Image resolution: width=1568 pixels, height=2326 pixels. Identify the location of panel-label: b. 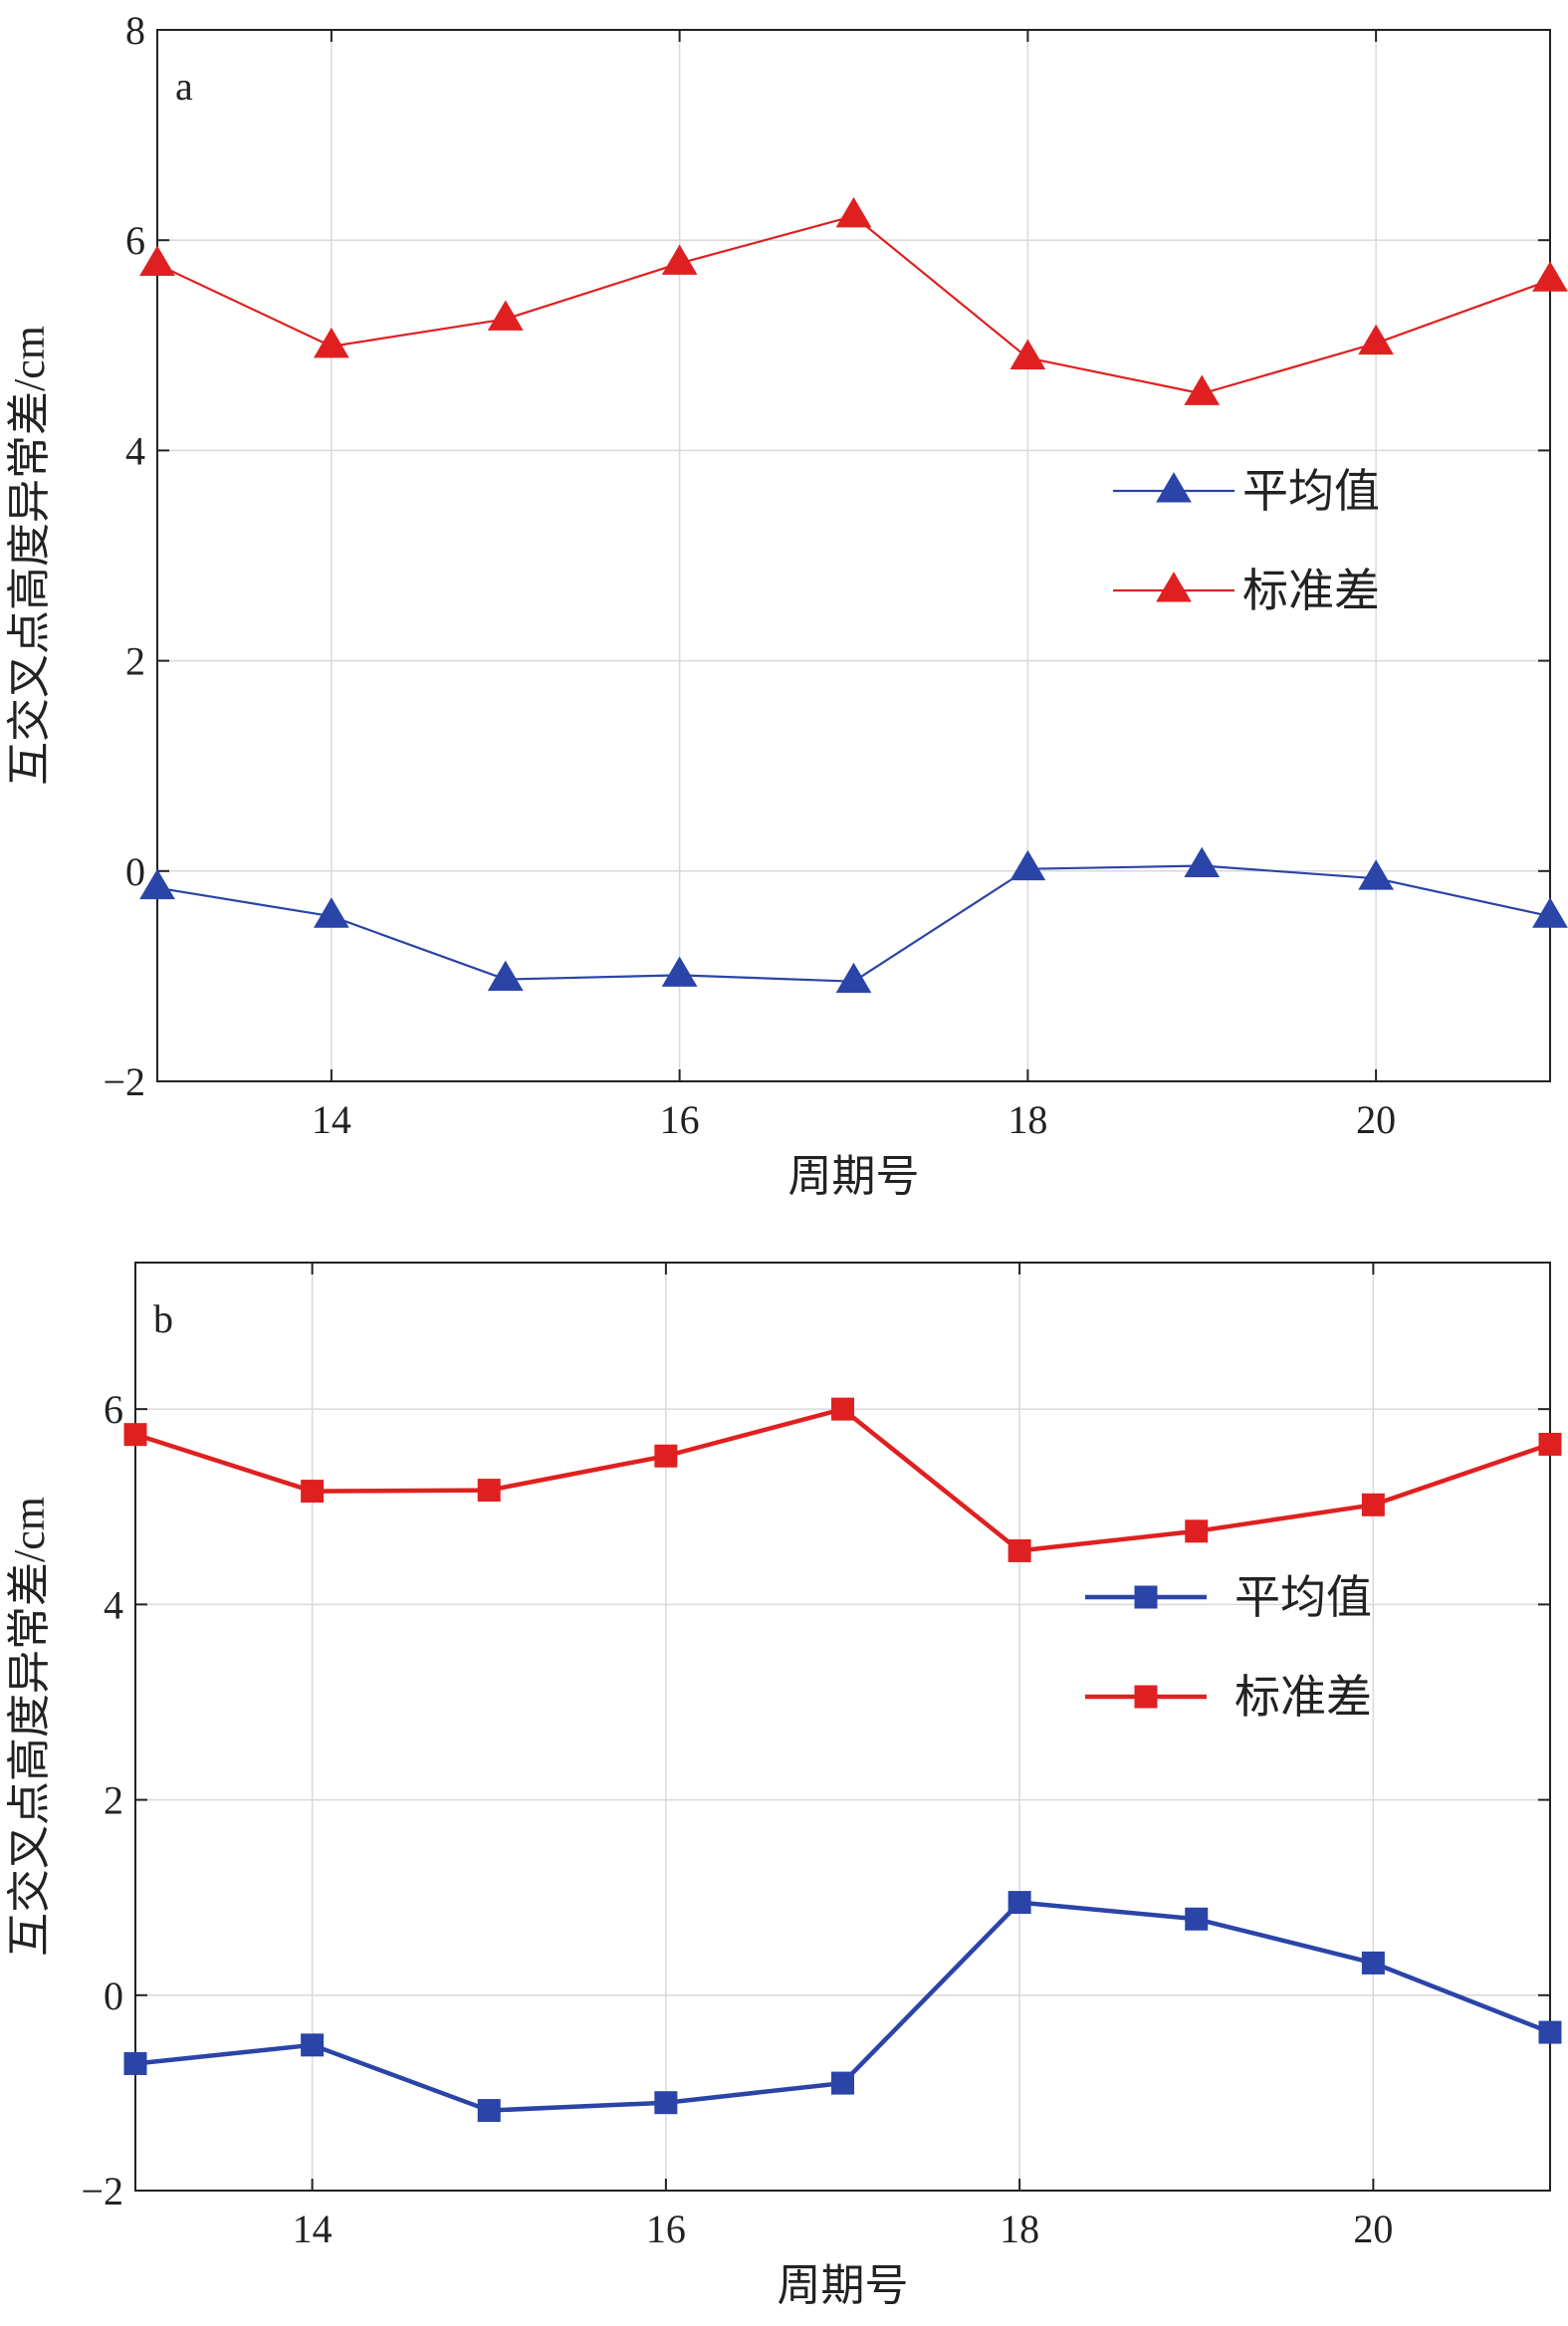
(163, 1318).